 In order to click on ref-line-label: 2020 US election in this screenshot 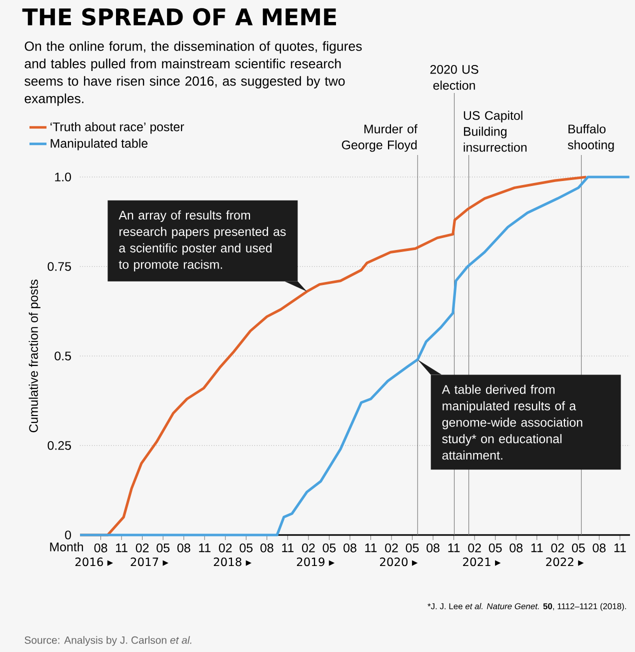, I will do `click(454, 77)`.